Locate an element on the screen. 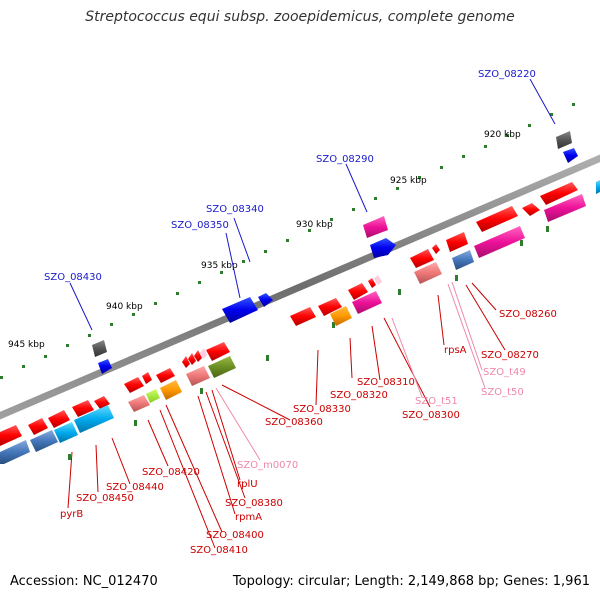 This screenshot has width=600, height=600. rna-gene-labels: SZO_t49 SZO_t50 SZO_t51 SZO_m0070 is located at coordinates (381, 419).